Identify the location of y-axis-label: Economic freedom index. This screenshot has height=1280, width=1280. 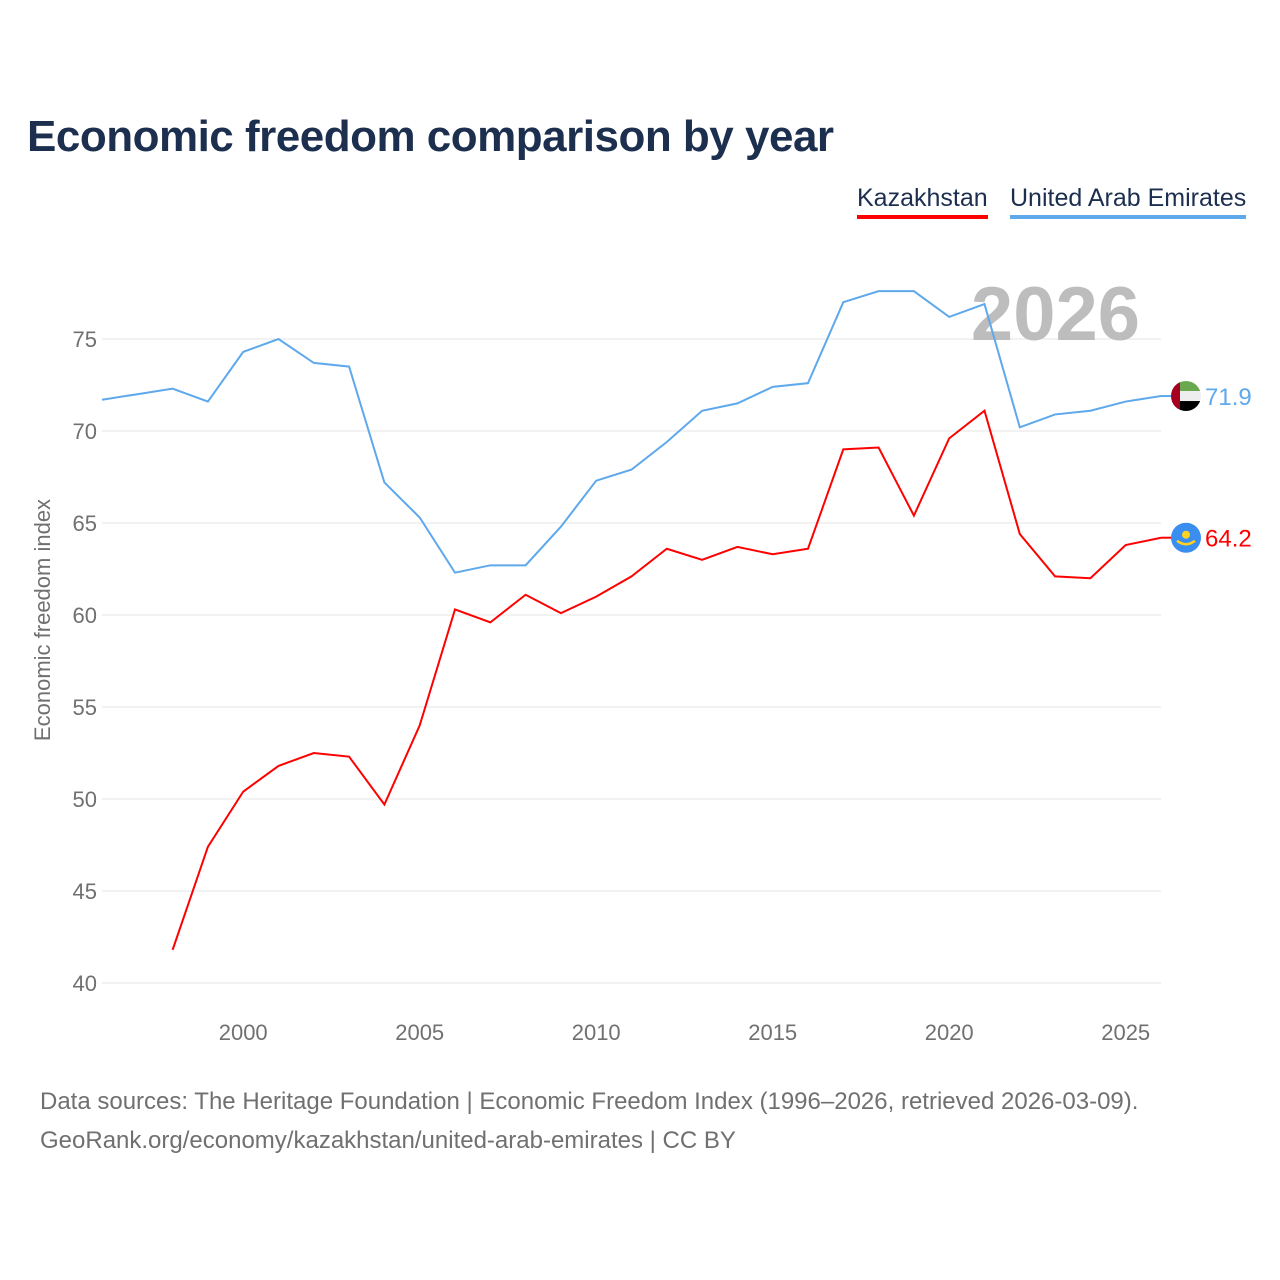
(42, 620).